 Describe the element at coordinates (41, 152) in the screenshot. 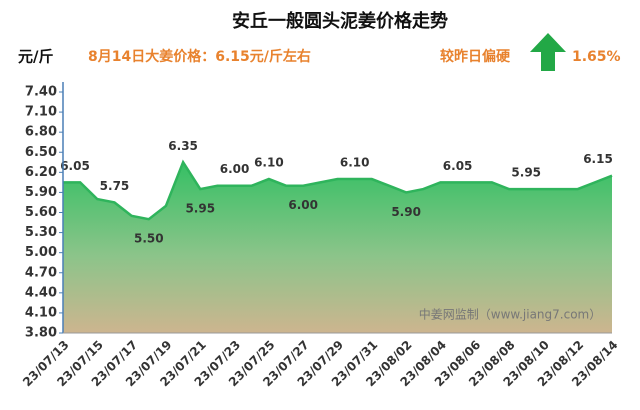

I see `y-tick-label: 6.50` at that location.